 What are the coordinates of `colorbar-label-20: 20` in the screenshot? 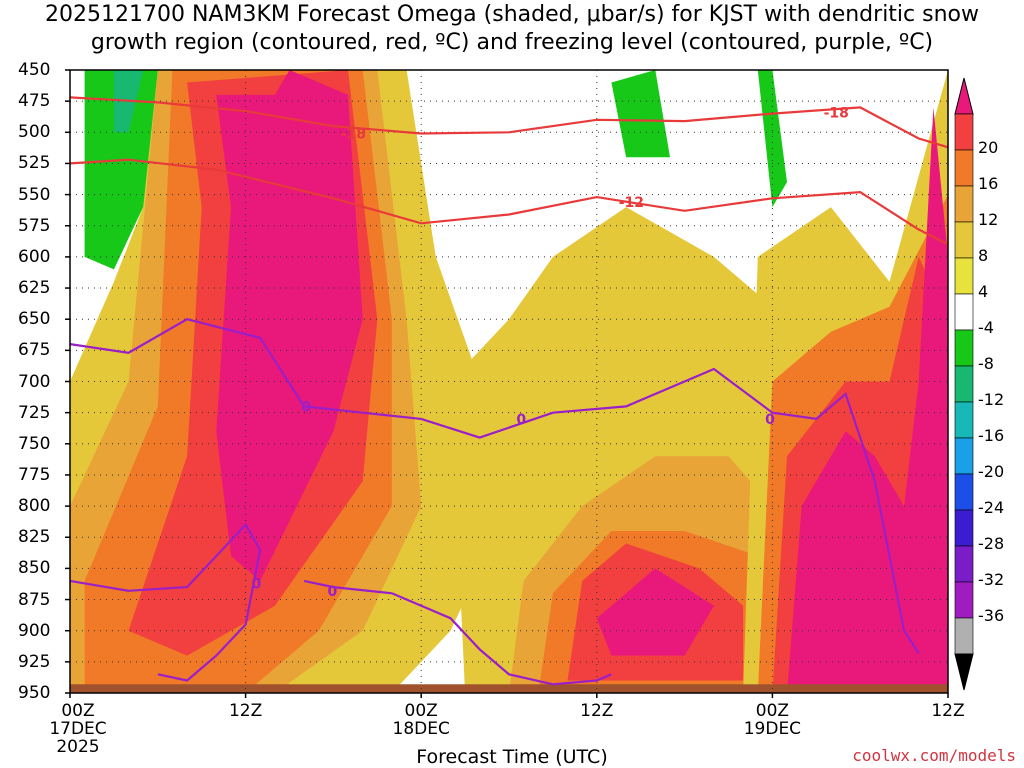 It's located at (988, 147).